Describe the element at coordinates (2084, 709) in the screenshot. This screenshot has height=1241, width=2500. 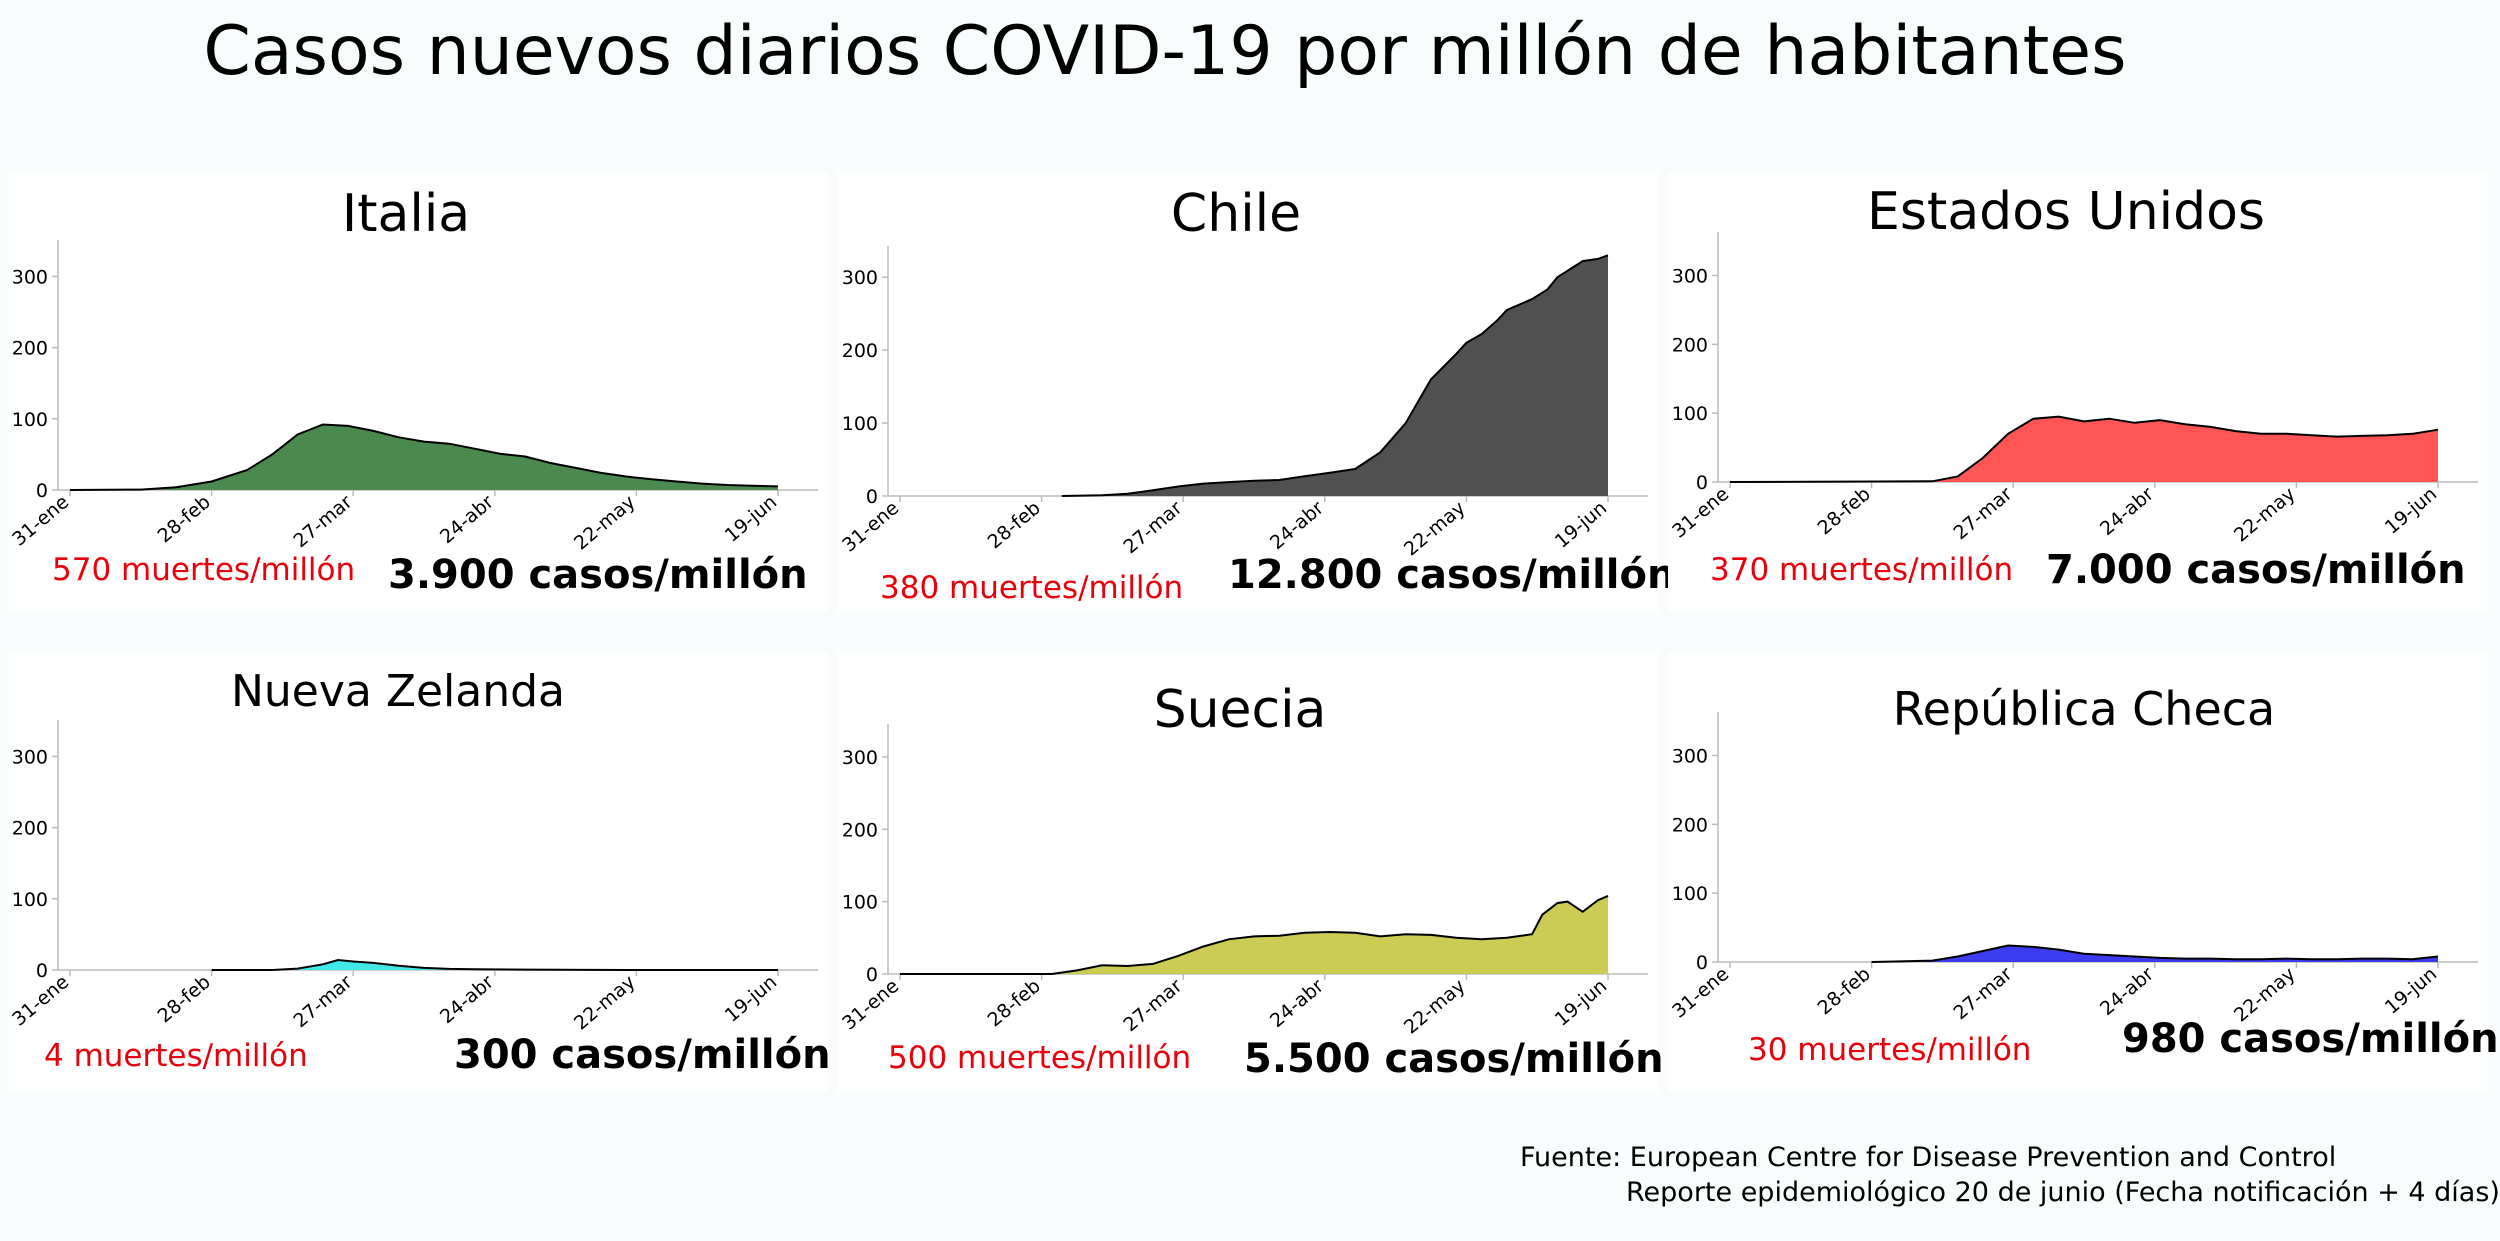
I see `chart-title: República Checa` at that location.